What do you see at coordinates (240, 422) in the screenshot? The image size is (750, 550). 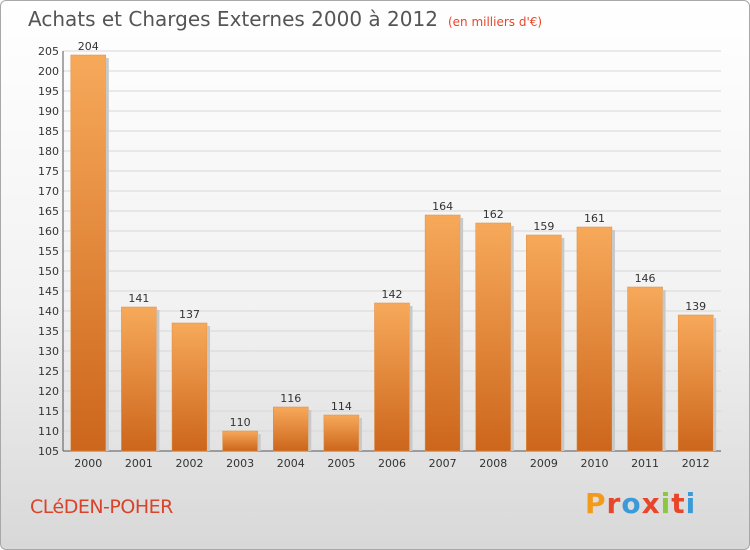 I see `data-label: 110` at bounding box center [240, 422].